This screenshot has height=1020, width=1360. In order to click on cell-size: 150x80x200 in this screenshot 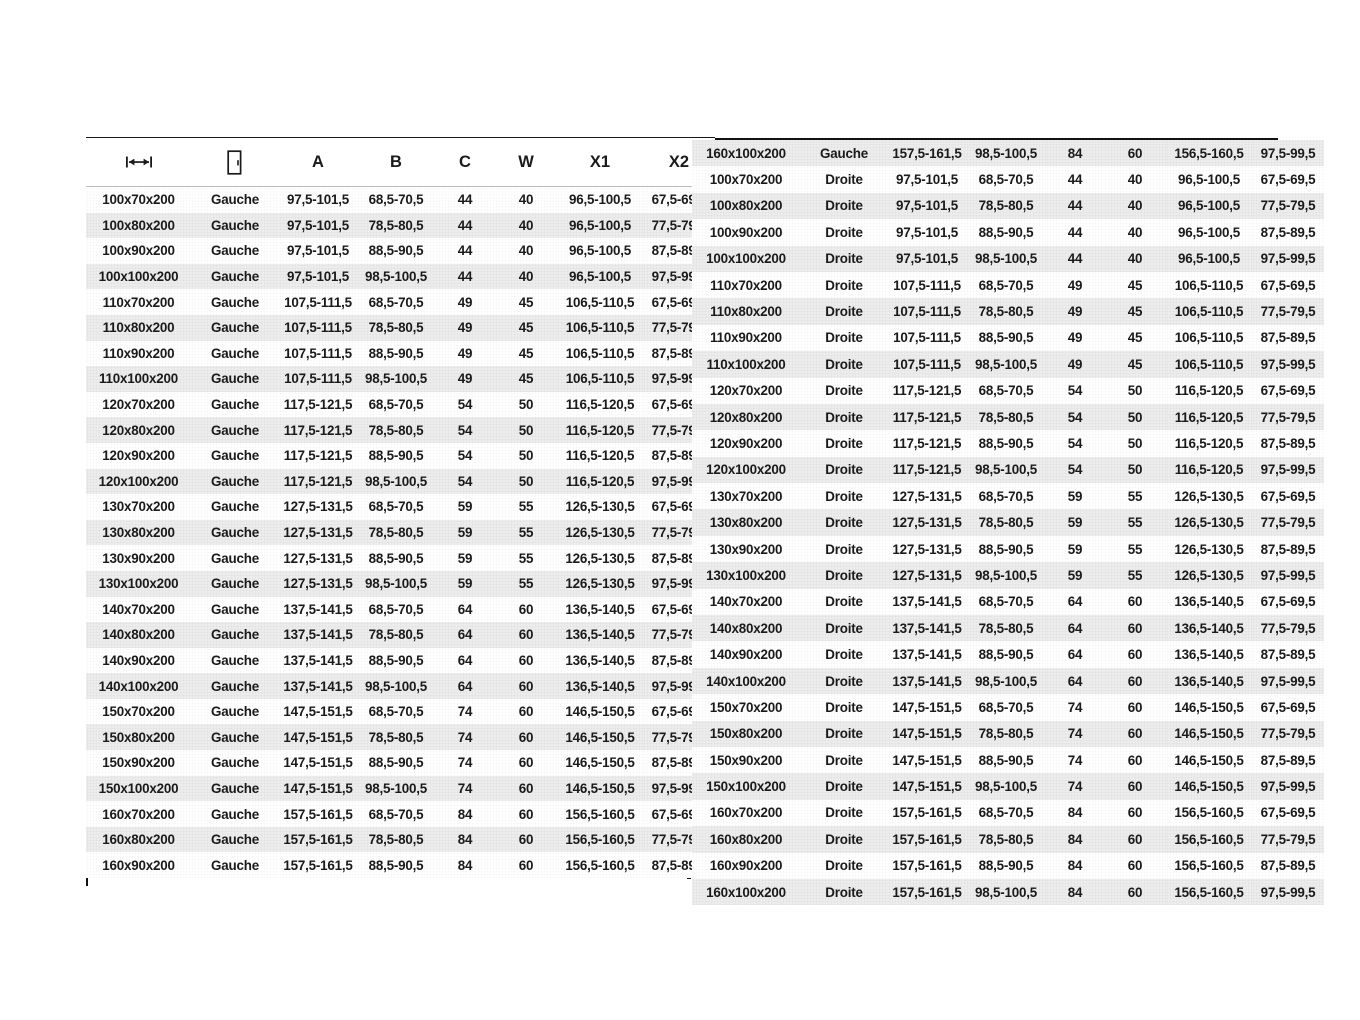, I will do `click(138, 737)`.